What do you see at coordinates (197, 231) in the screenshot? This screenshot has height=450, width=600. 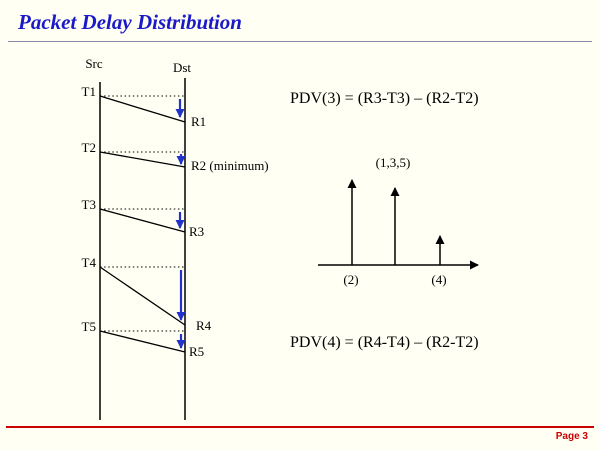 I see `recv-label-r3: R3` at bounding box center [197, 231].